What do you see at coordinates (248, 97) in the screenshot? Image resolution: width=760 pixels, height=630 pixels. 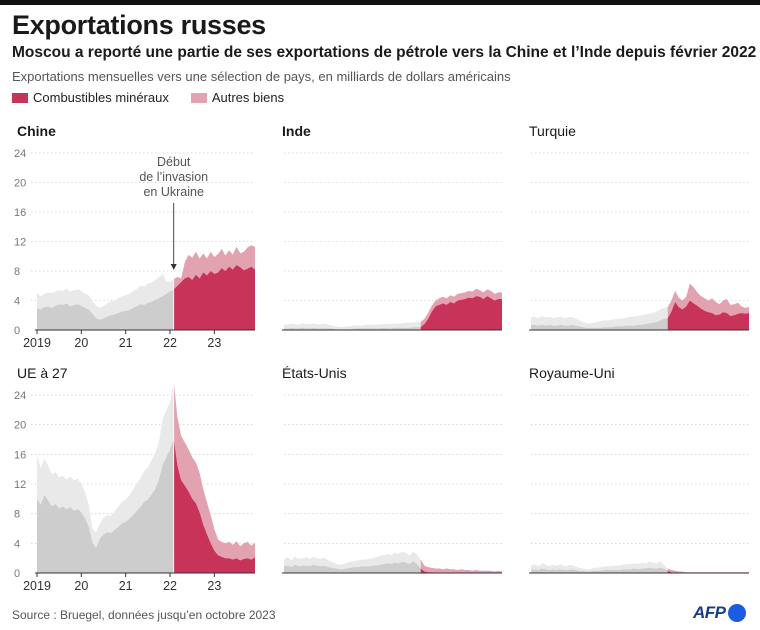 I see `legend-label-other: Autres biens` at bounding box center [248, 97].